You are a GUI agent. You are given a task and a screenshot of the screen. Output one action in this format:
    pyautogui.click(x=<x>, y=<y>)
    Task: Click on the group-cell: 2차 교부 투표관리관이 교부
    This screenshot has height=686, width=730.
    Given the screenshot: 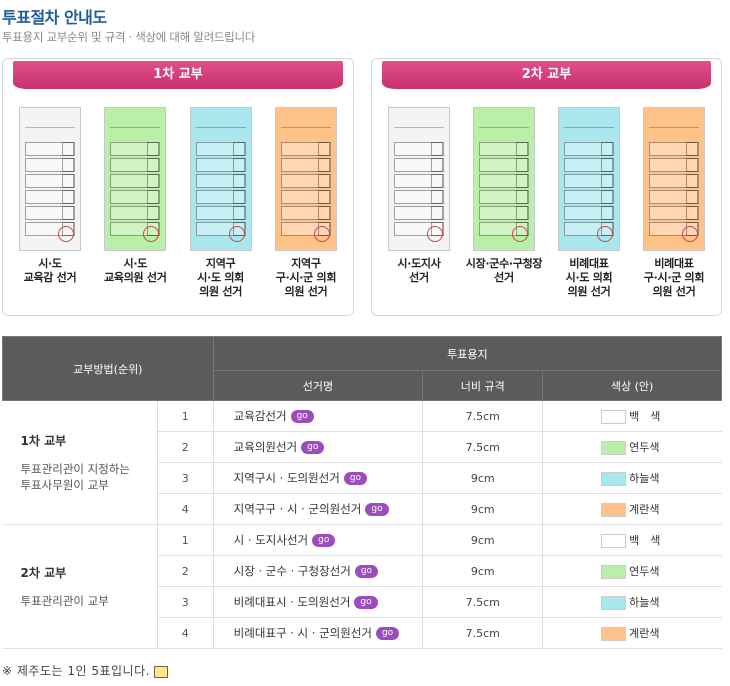 What is the action you would take?
    pyautogui.click(x=80, y=586)
    